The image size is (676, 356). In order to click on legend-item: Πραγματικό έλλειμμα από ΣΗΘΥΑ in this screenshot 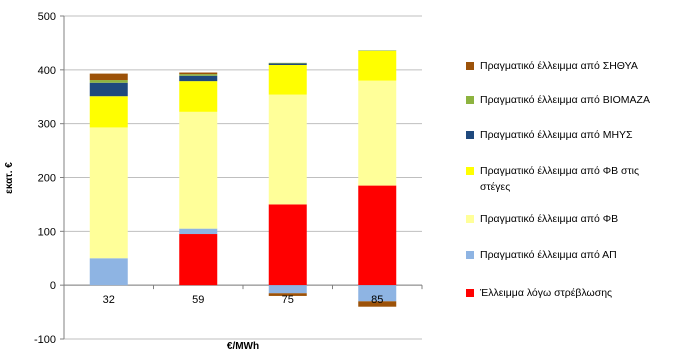, I will do `click(552, 66)`.